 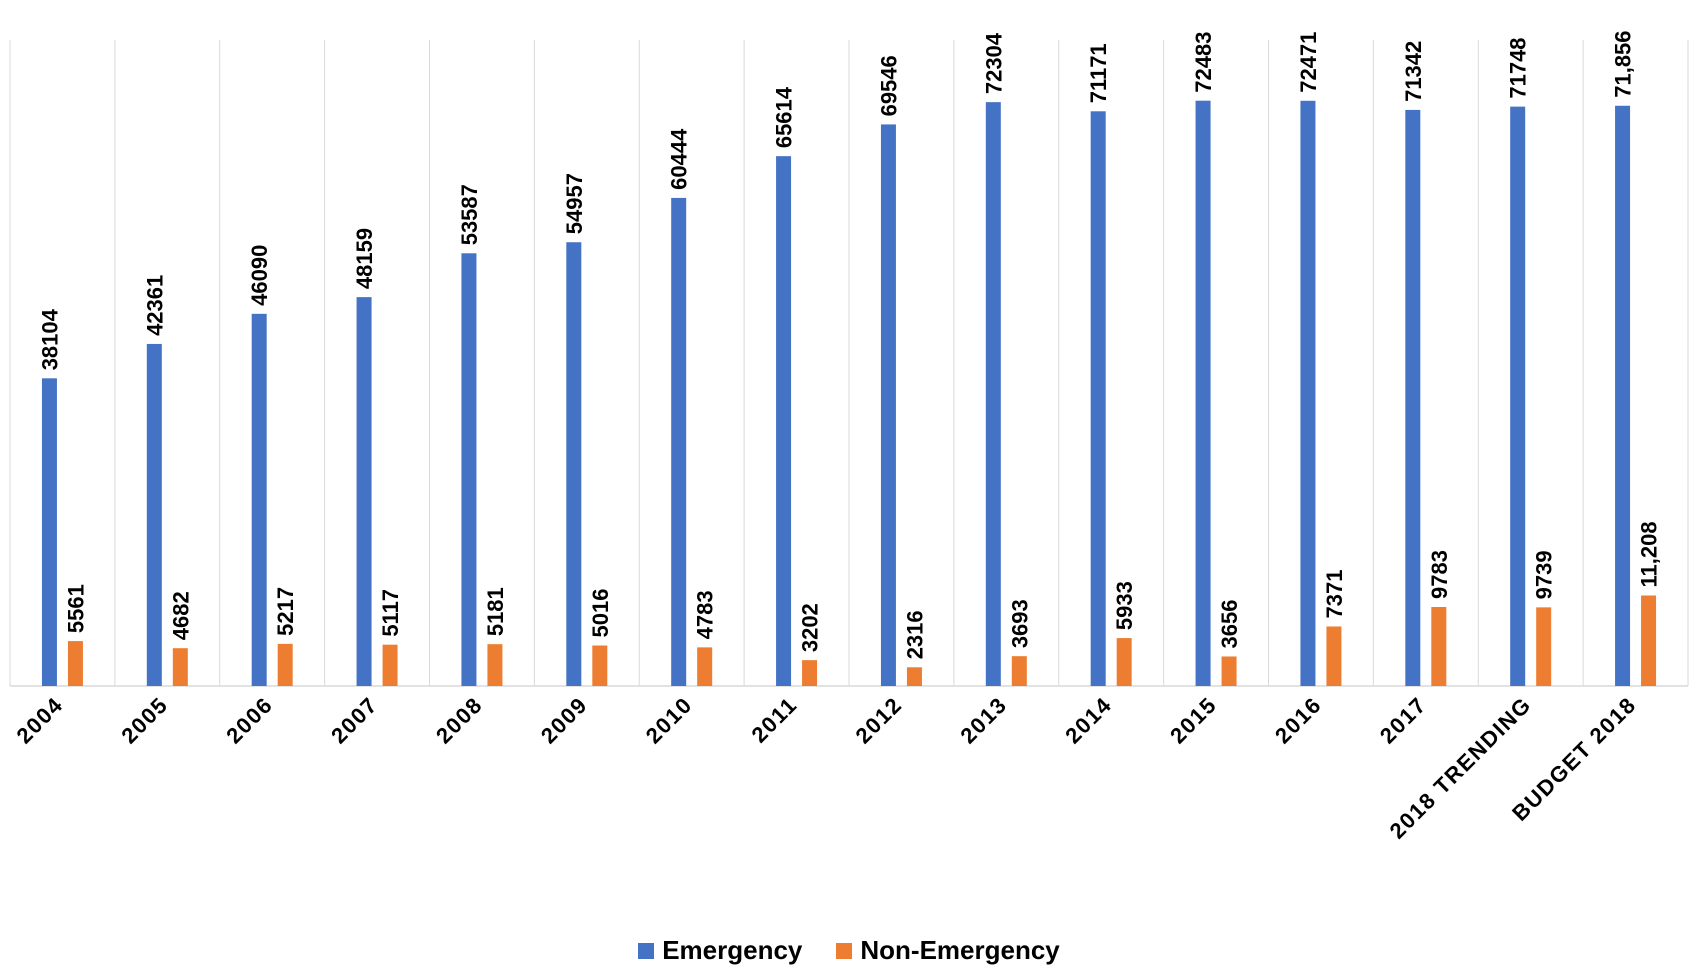 What do you see at coordinates (705, 666) in the screenshot?
I see `bar-non-emergency-2010` at bounding box center [705, 666].